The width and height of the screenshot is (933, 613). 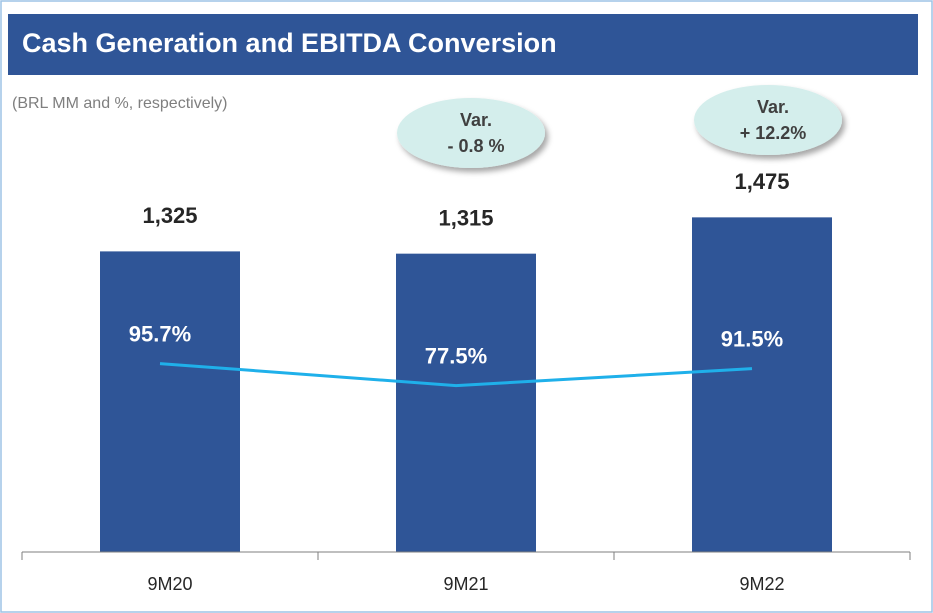 What do you see at coordinates (475, 146) in the screenshot?
I see `annotation-text: - 0.8 %` at bounding box center [475, 146].